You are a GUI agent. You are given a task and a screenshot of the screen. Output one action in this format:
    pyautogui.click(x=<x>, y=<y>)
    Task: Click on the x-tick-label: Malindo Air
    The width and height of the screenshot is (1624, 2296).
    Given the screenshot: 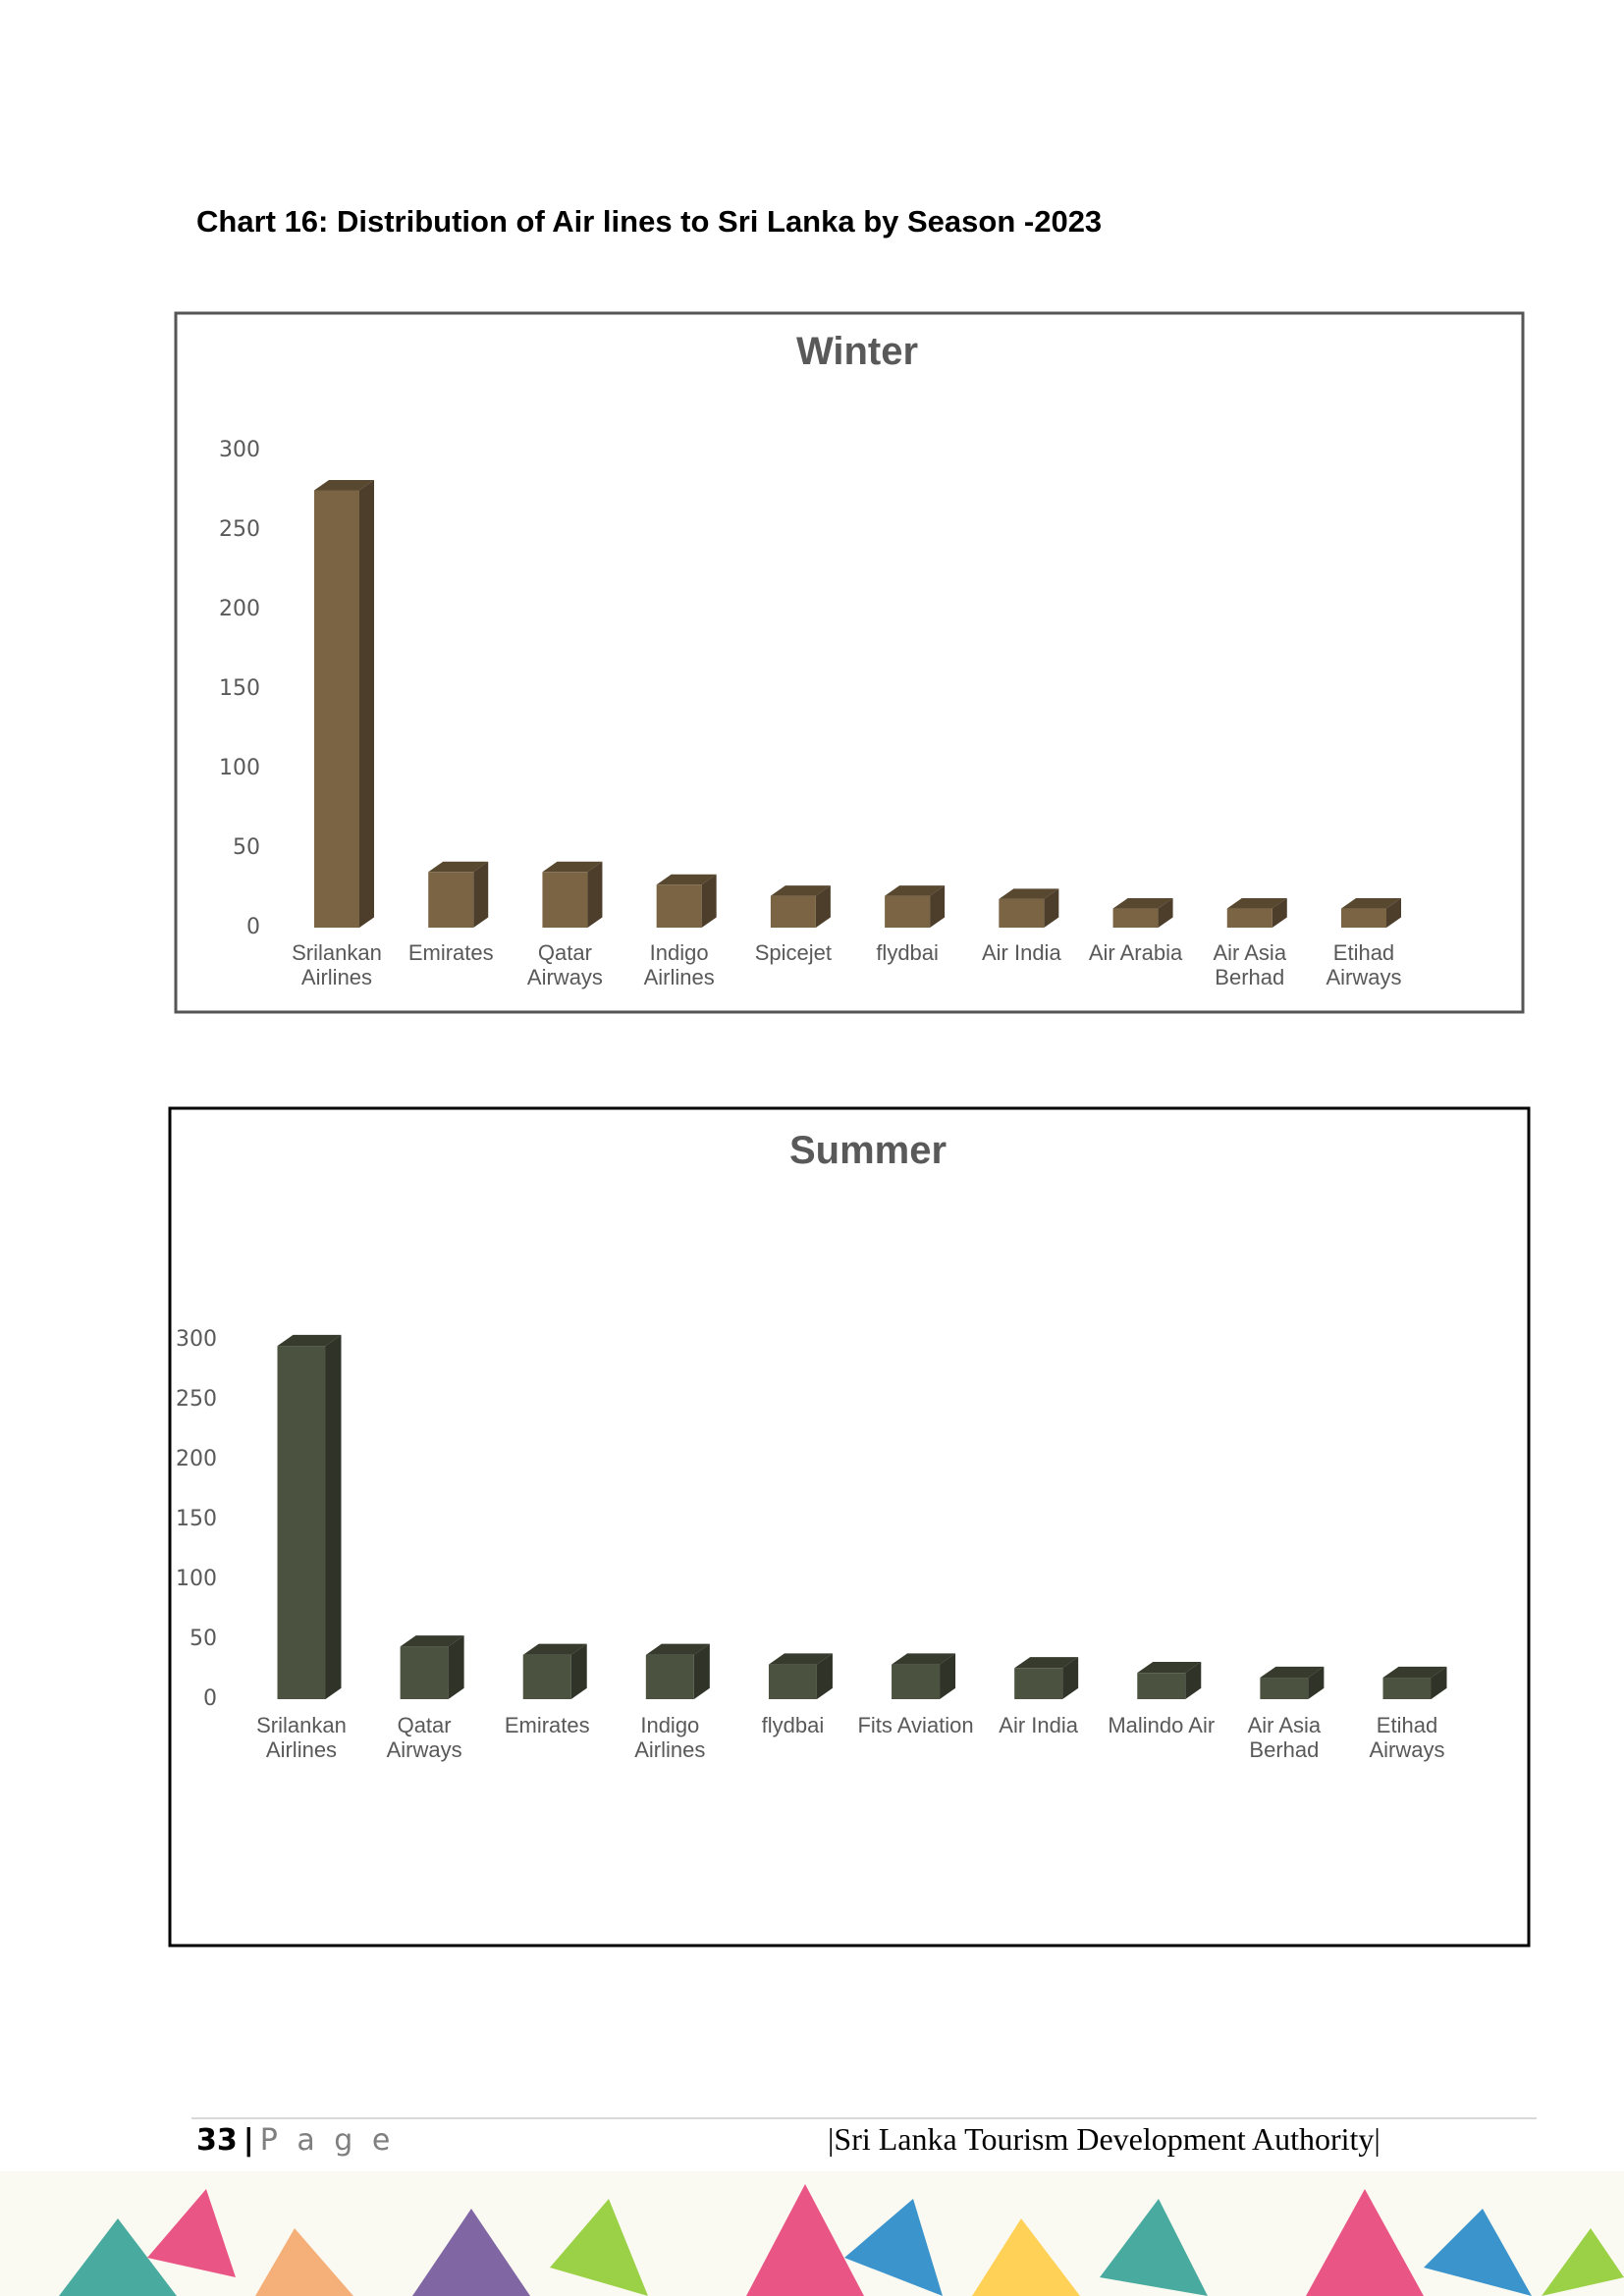 What is the action you would take?
    pyautogui.click(x=1162, y=1725)
    